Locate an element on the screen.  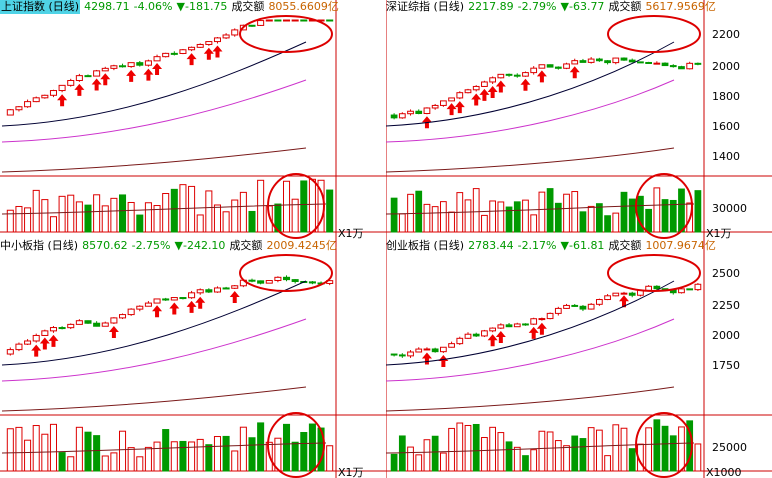
change-points: ▼-181.75 is located at coordinates (202, 6).